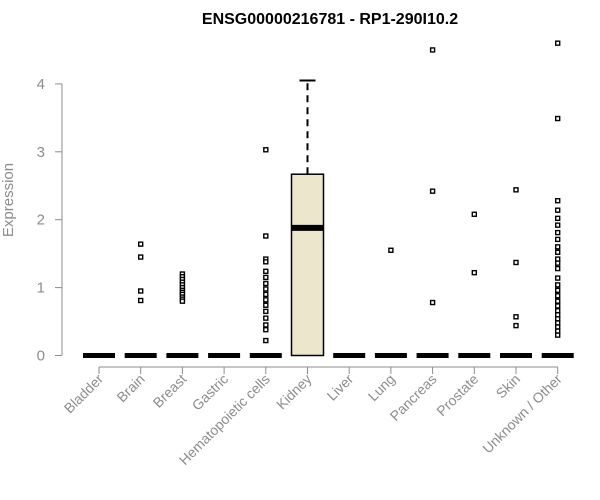 Image resolution: width=600 pixels, height=500 pixels. I want to click on box-group-skin, so click(516, 272).